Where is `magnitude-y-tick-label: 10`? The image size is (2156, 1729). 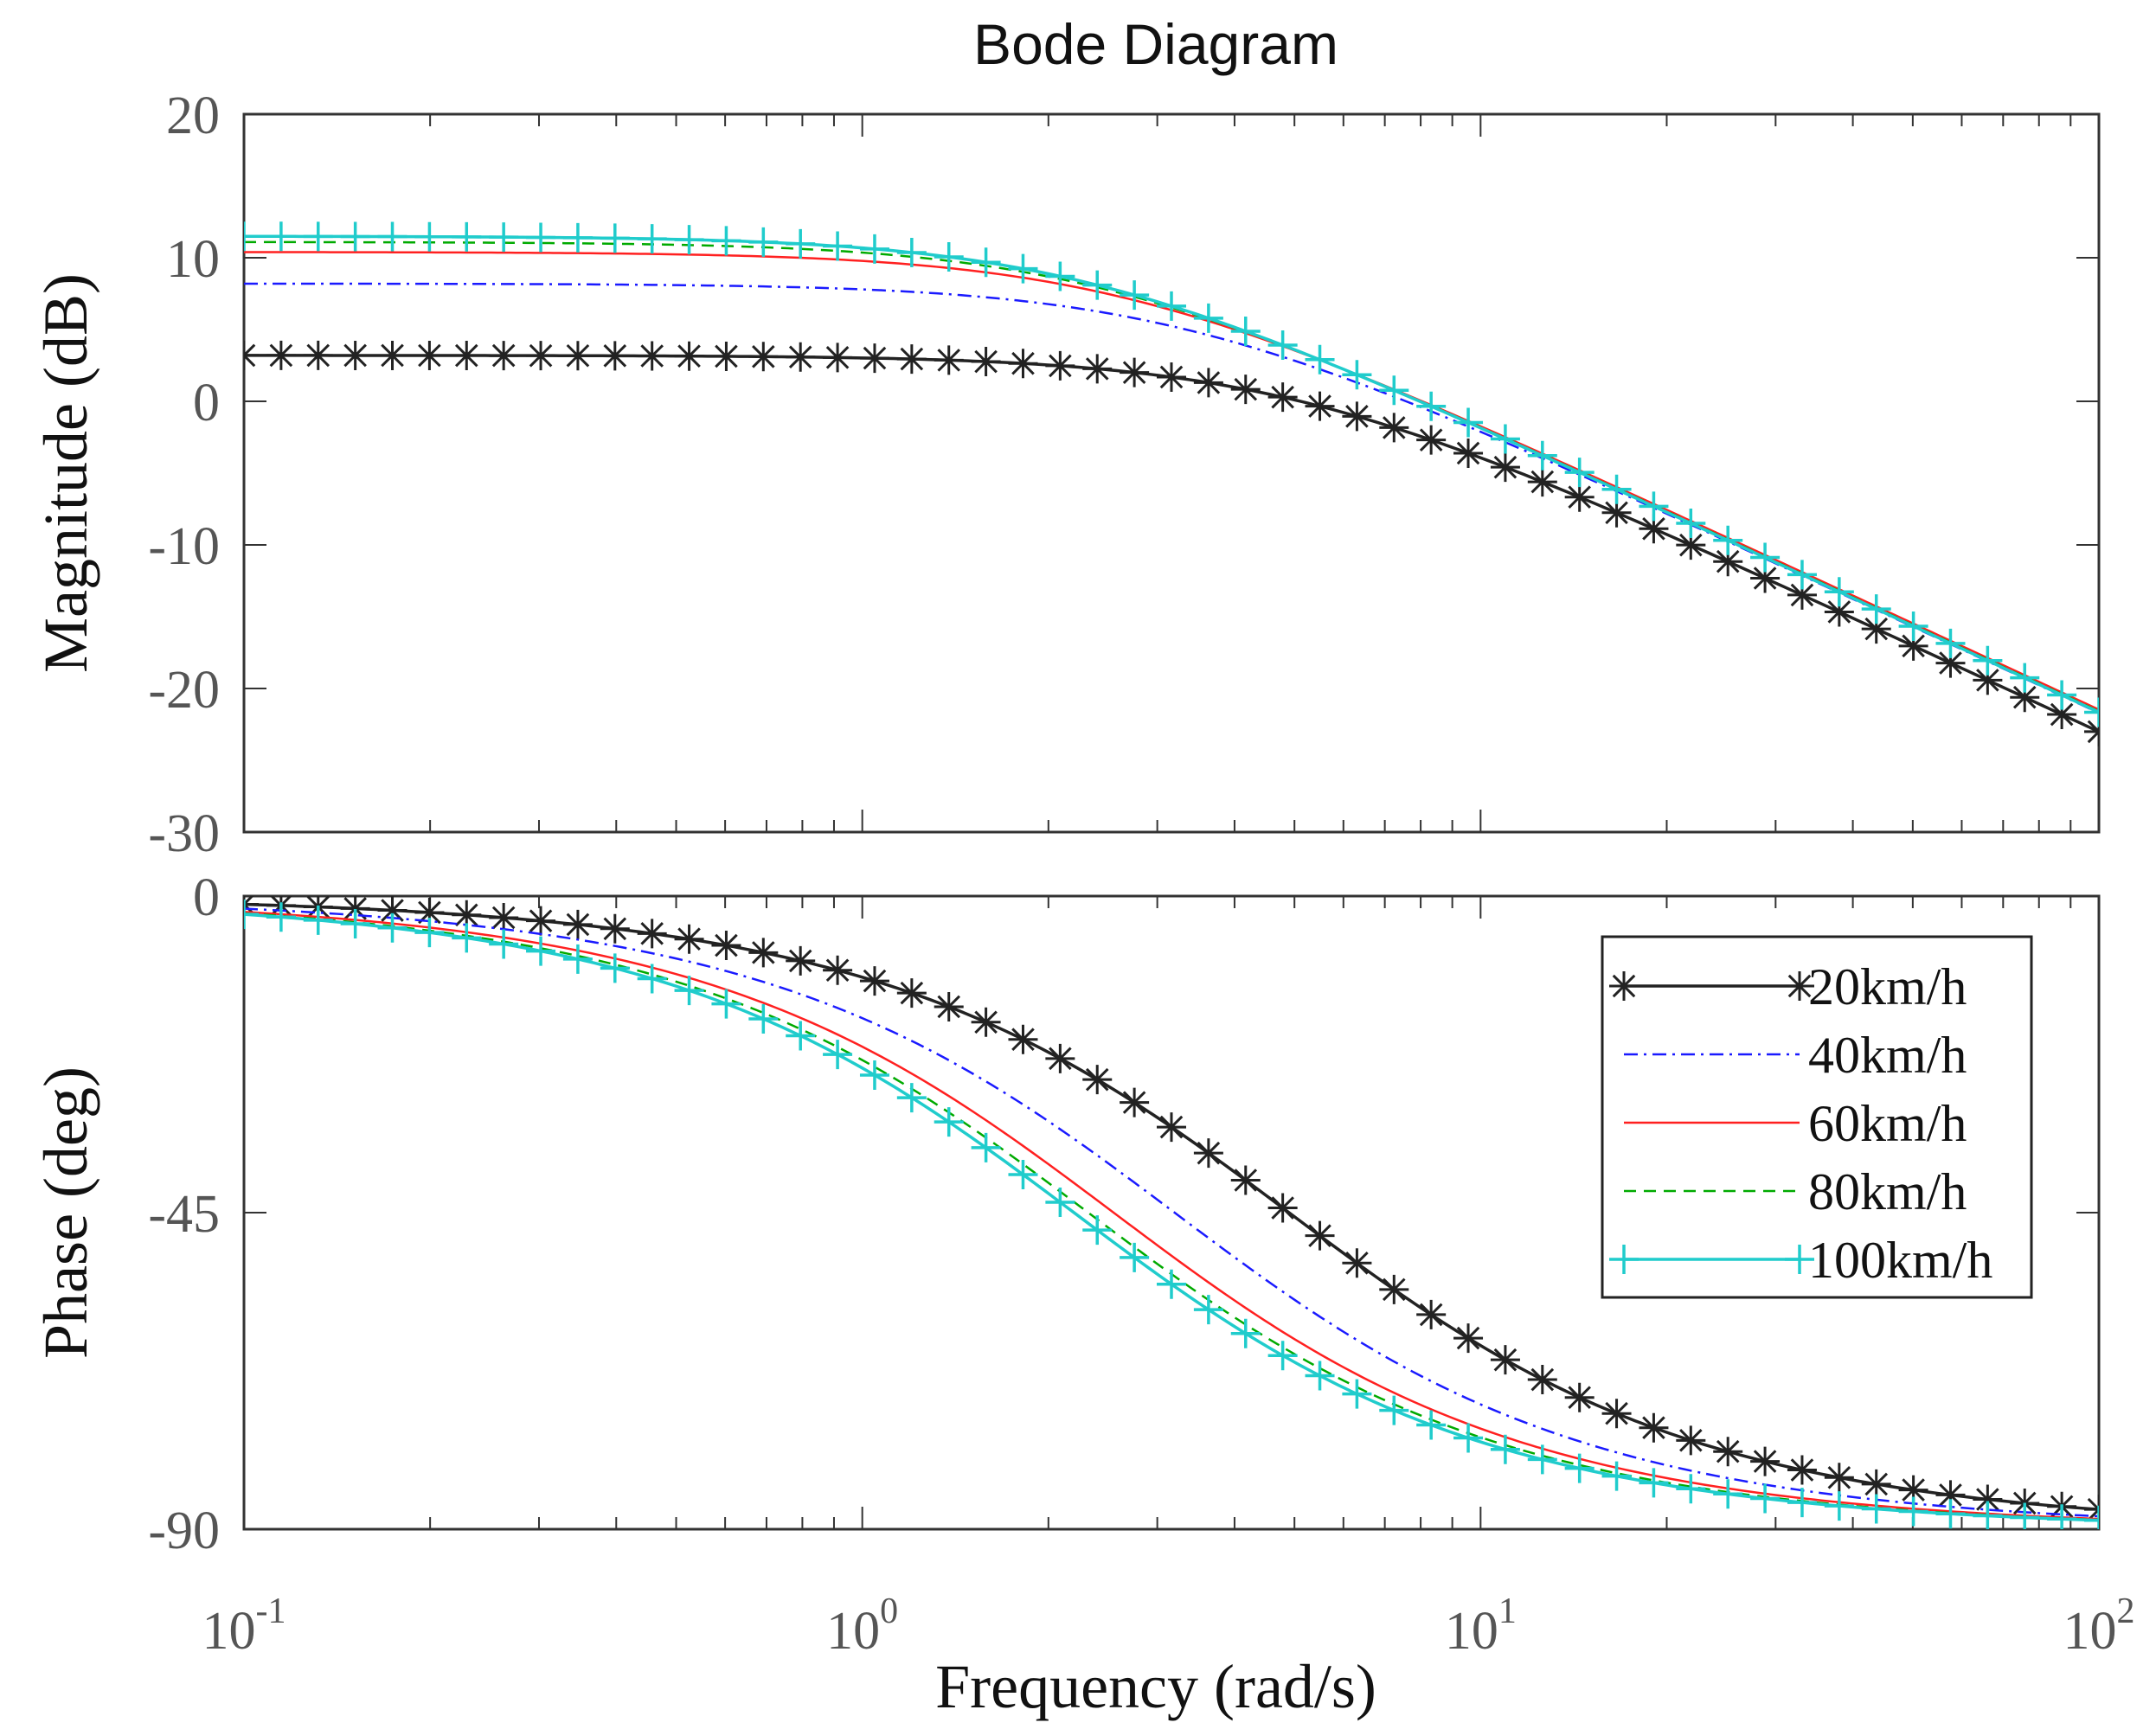 magnitude-y-tick-label: 10 is located at coordinates (193, 259).